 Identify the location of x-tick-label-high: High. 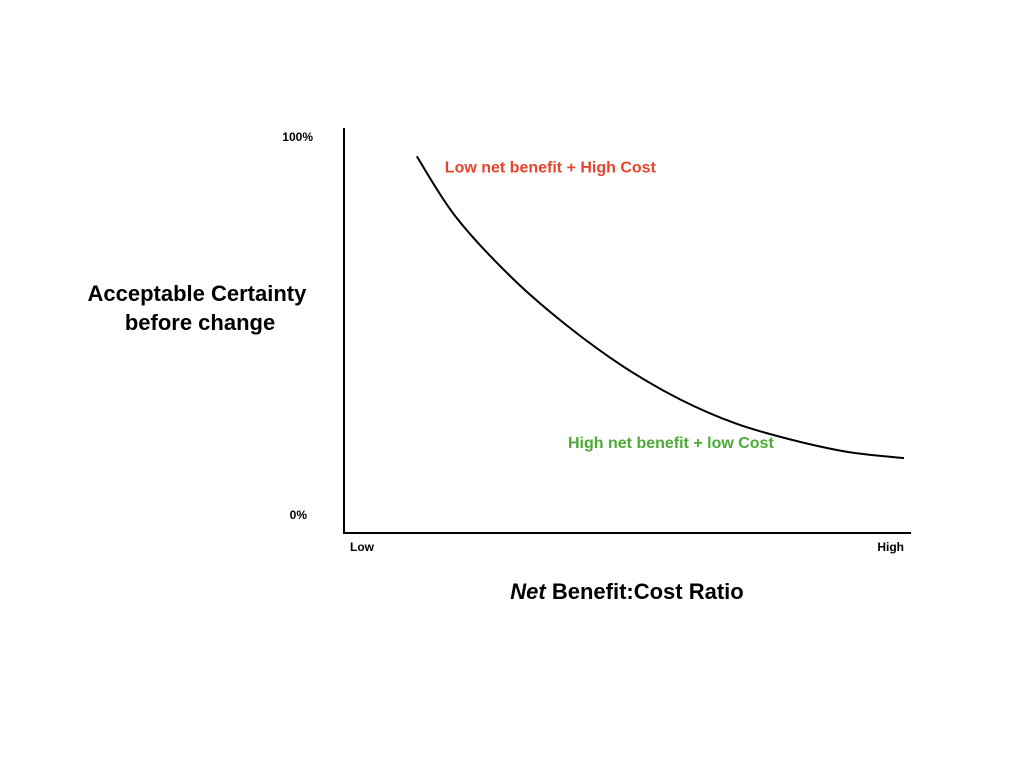
(890, 547).